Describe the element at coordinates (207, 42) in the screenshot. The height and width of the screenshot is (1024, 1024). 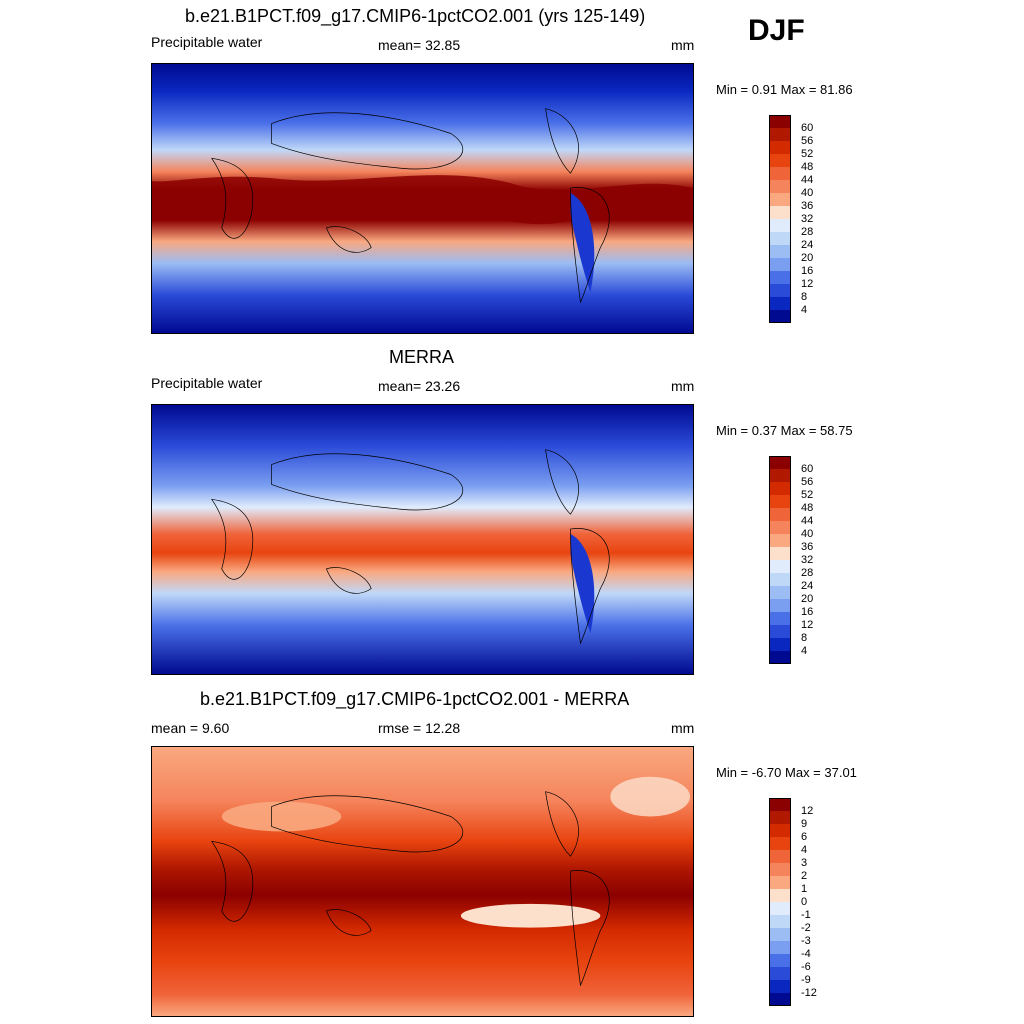
I see `panel1-left-label: Precipitable water` at that location.